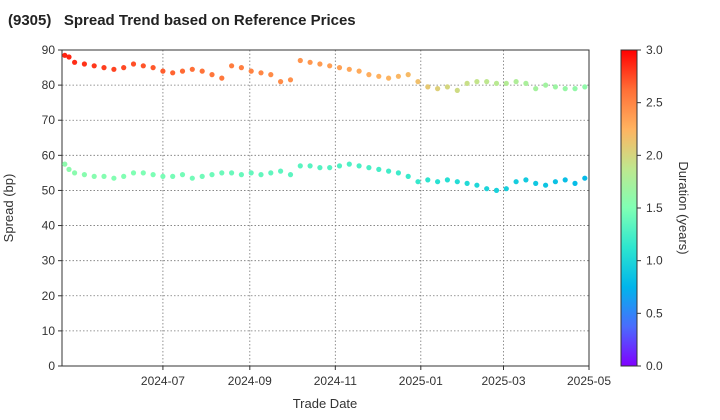 The height and width of the screenshot is (420, 720). Describe the element at coordinates (49, 85) in the screenshot. I see `y-tick-label: 80` at that location.